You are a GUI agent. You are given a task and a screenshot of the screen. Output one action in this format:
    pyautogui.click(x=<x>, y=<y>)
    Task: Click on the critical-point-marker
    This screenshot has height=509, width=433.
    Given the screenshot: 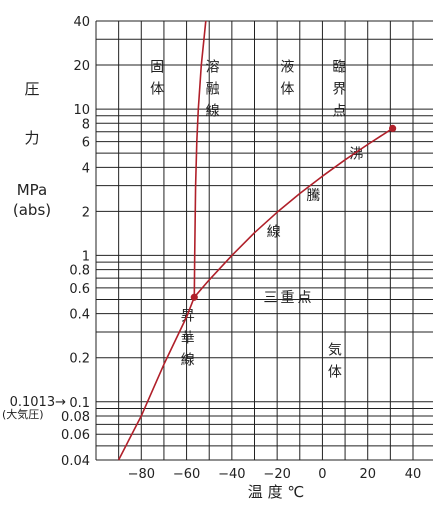 What is the action you would take?
    pyautogui.click(x=393, y=128)
    